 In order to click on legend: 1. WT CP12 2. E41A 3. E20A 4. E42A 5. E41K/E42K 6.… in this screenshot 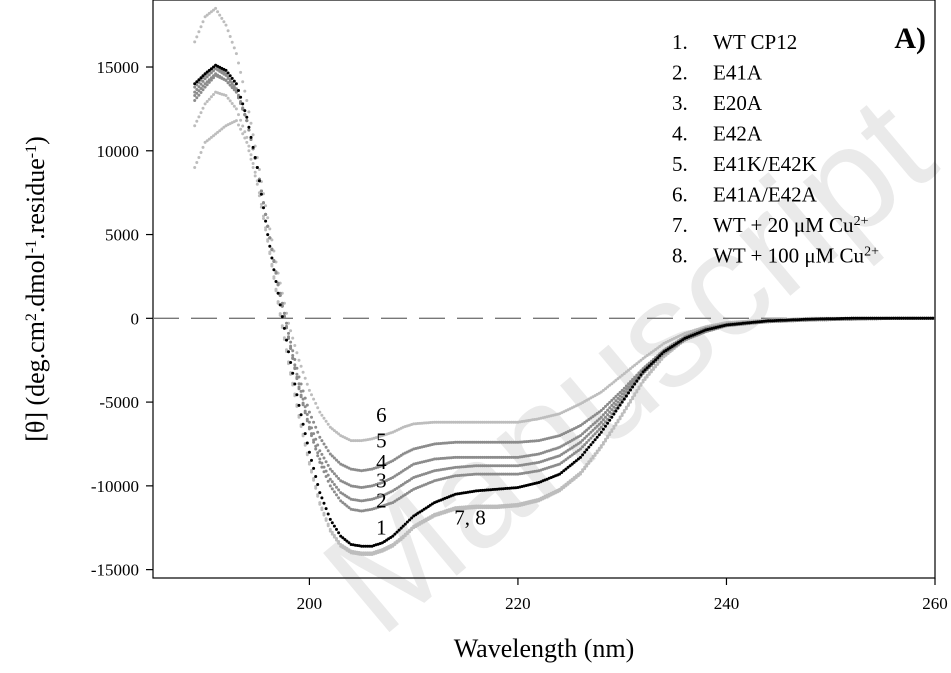, I will do `click(775, 149)`.